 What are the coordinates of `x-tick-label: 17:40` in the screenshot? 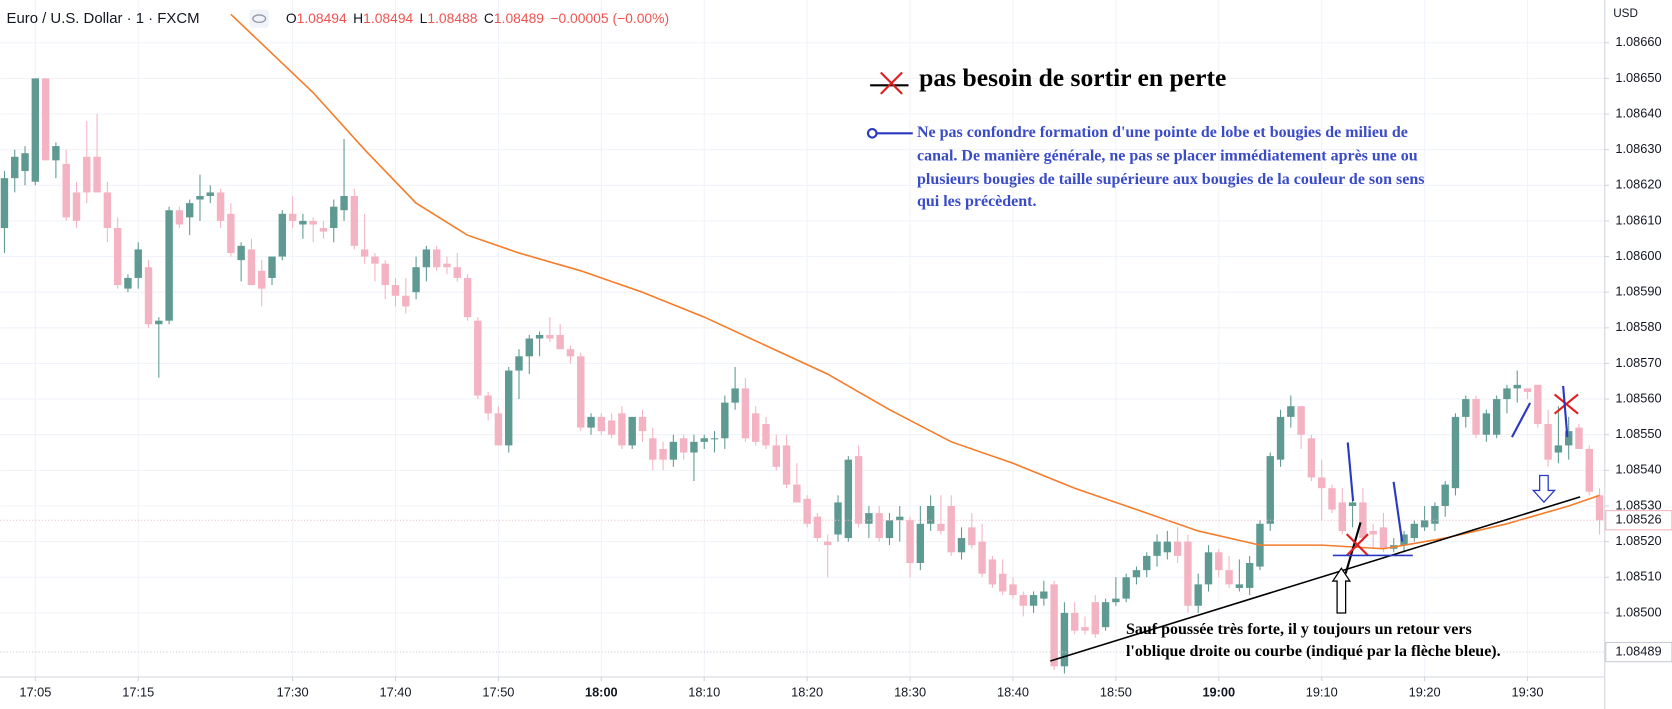 It's located at (396, 691).